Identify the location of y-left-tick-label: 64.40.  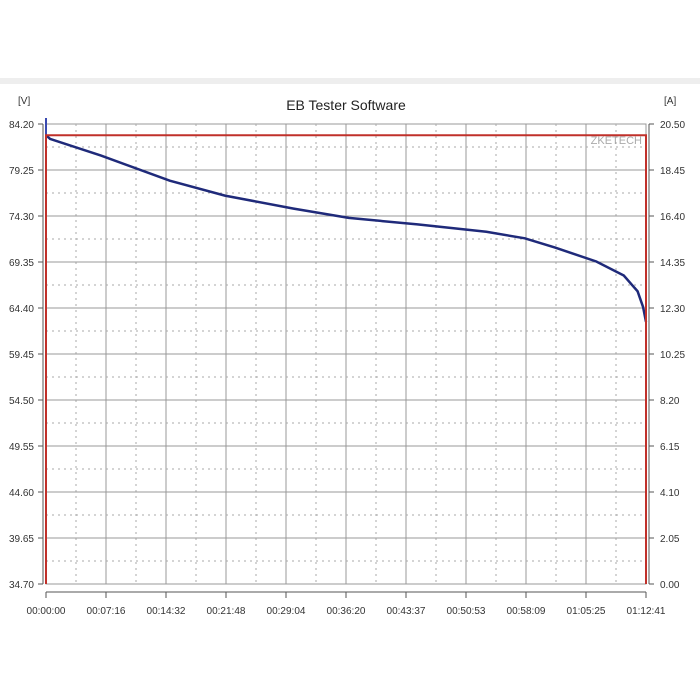
(21, 309).